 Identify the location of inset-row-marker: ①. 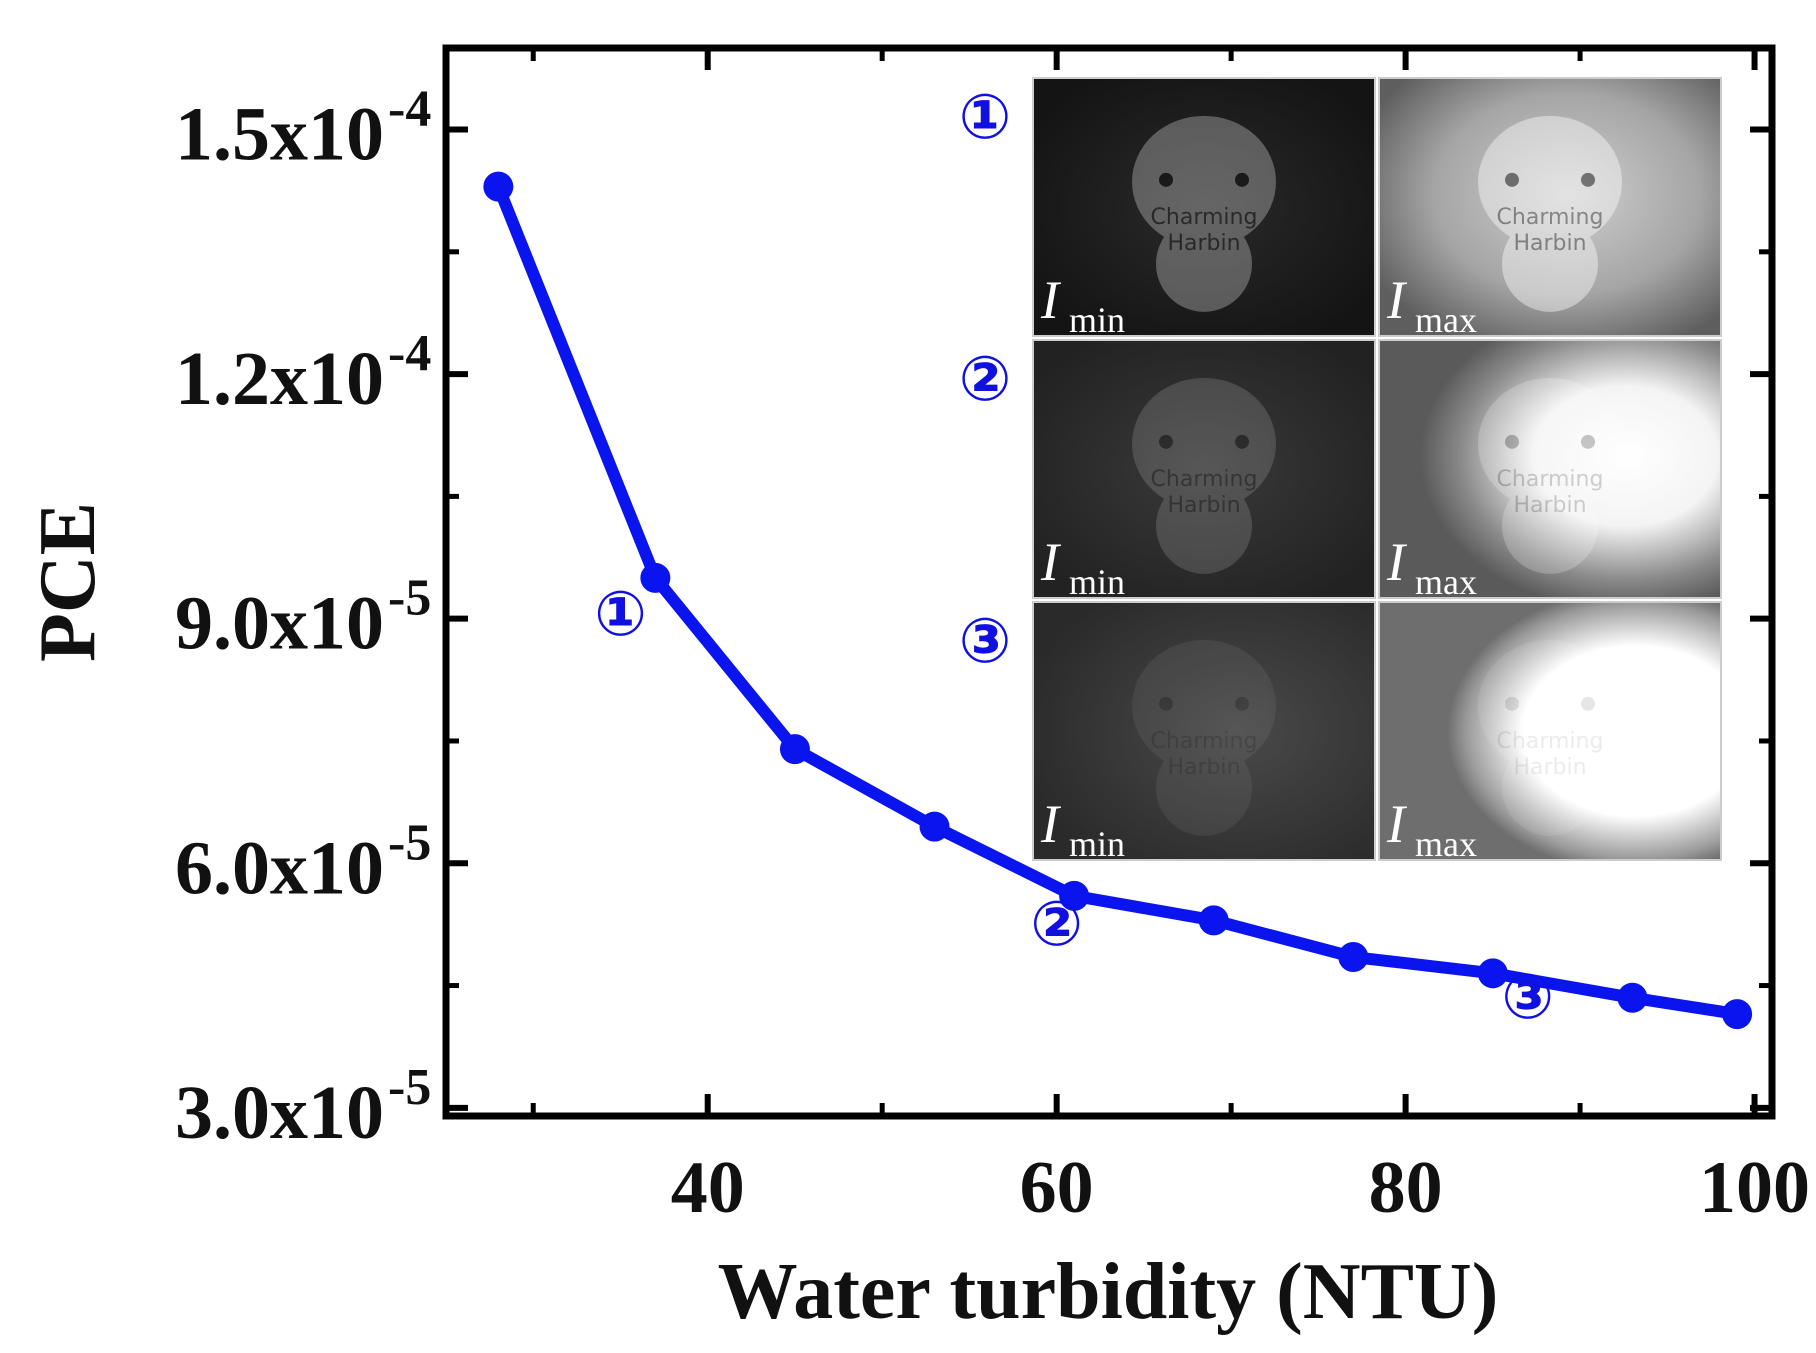
(985, 116).